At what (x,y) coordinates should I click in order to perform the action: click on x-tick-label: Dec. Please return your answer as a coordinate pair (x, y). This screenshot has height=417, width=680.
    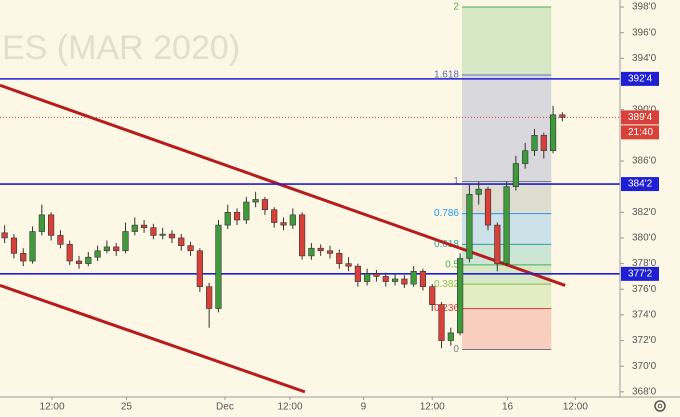
    Looking at the image, I should click on (225, 407).